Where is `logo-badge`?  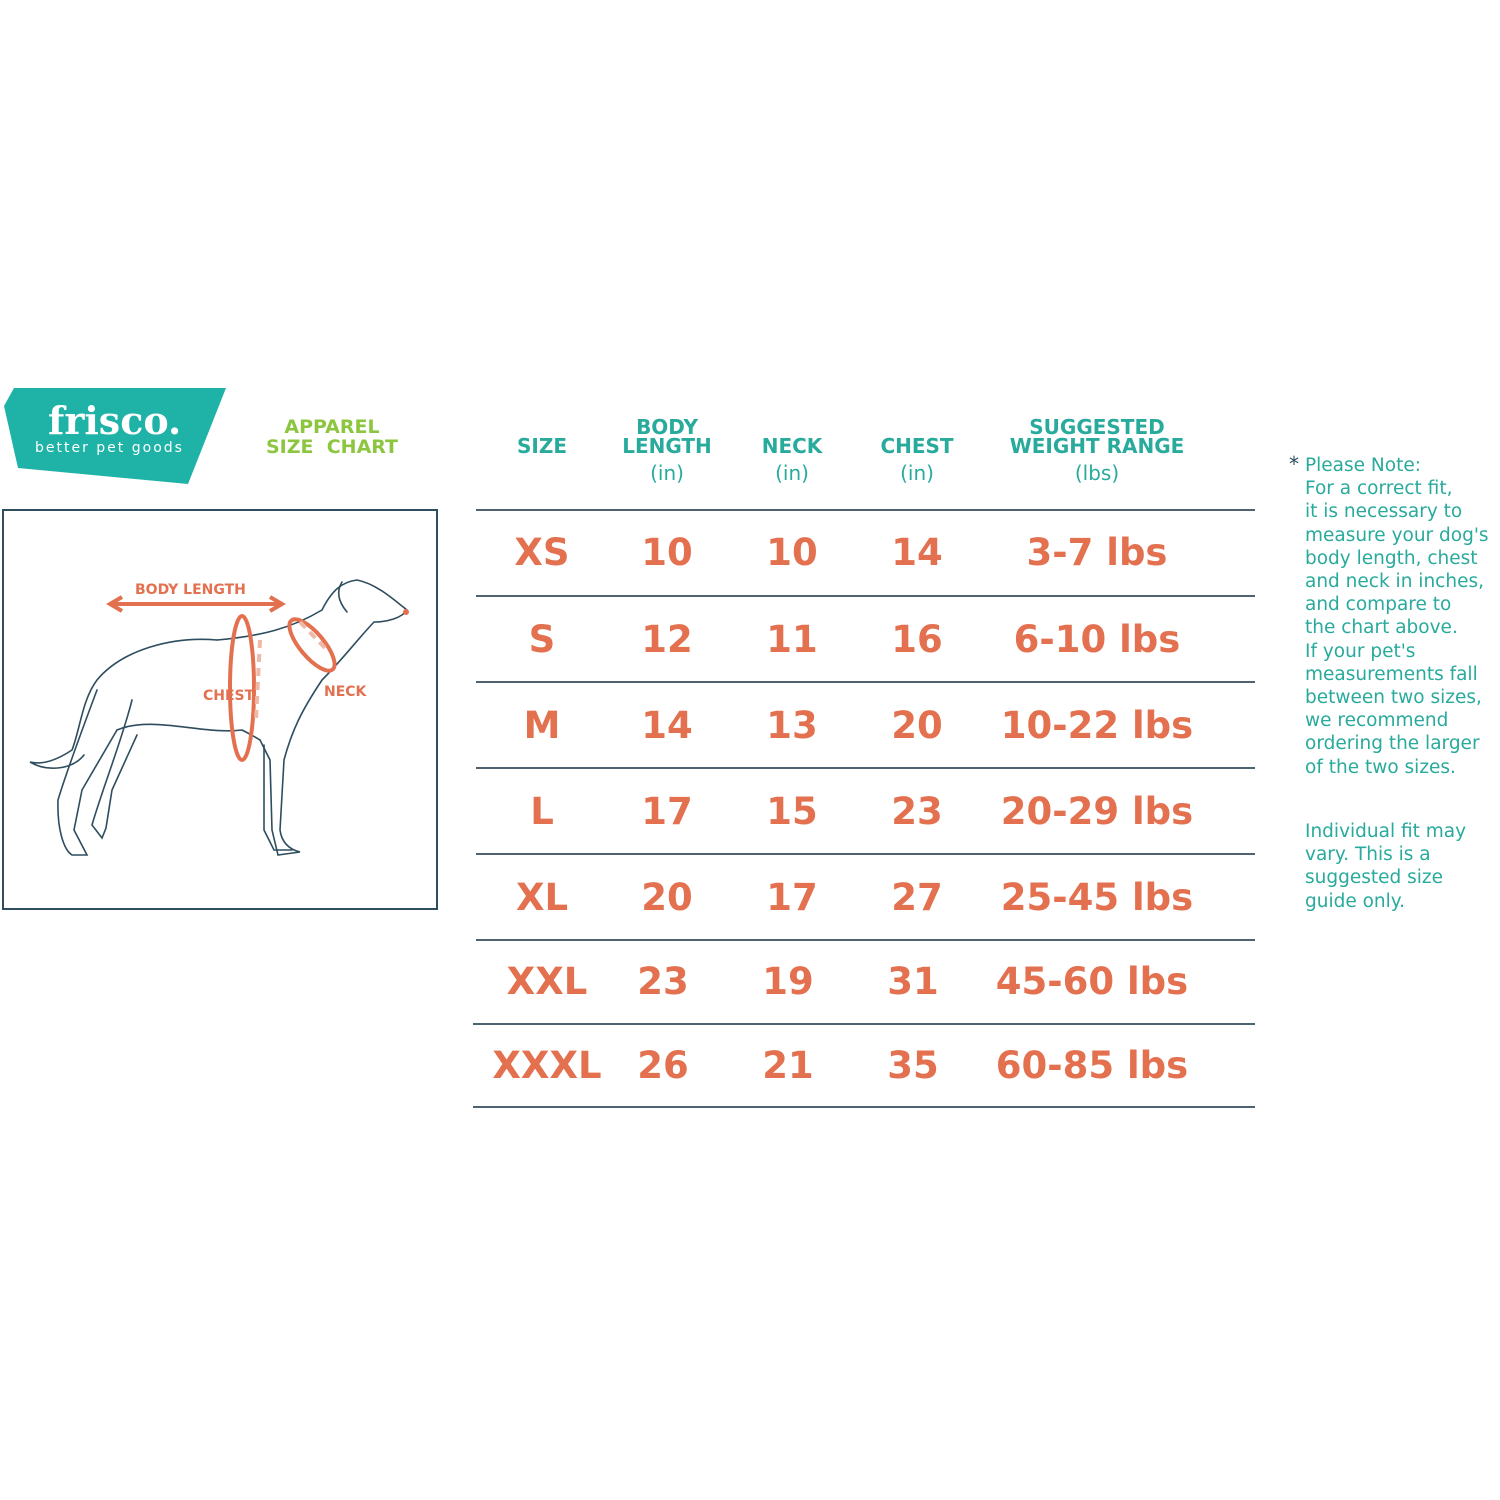
logo-badge is located at coordinates (115, 436).